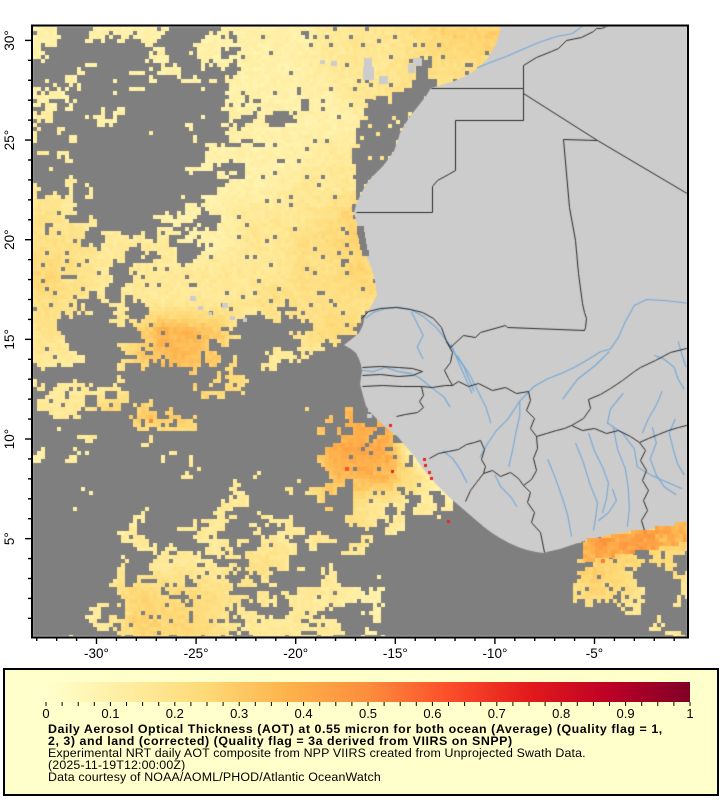  Describe the element at coordinates (9, 439) in the screenshot. I see `svg-text: 10°` at that location.